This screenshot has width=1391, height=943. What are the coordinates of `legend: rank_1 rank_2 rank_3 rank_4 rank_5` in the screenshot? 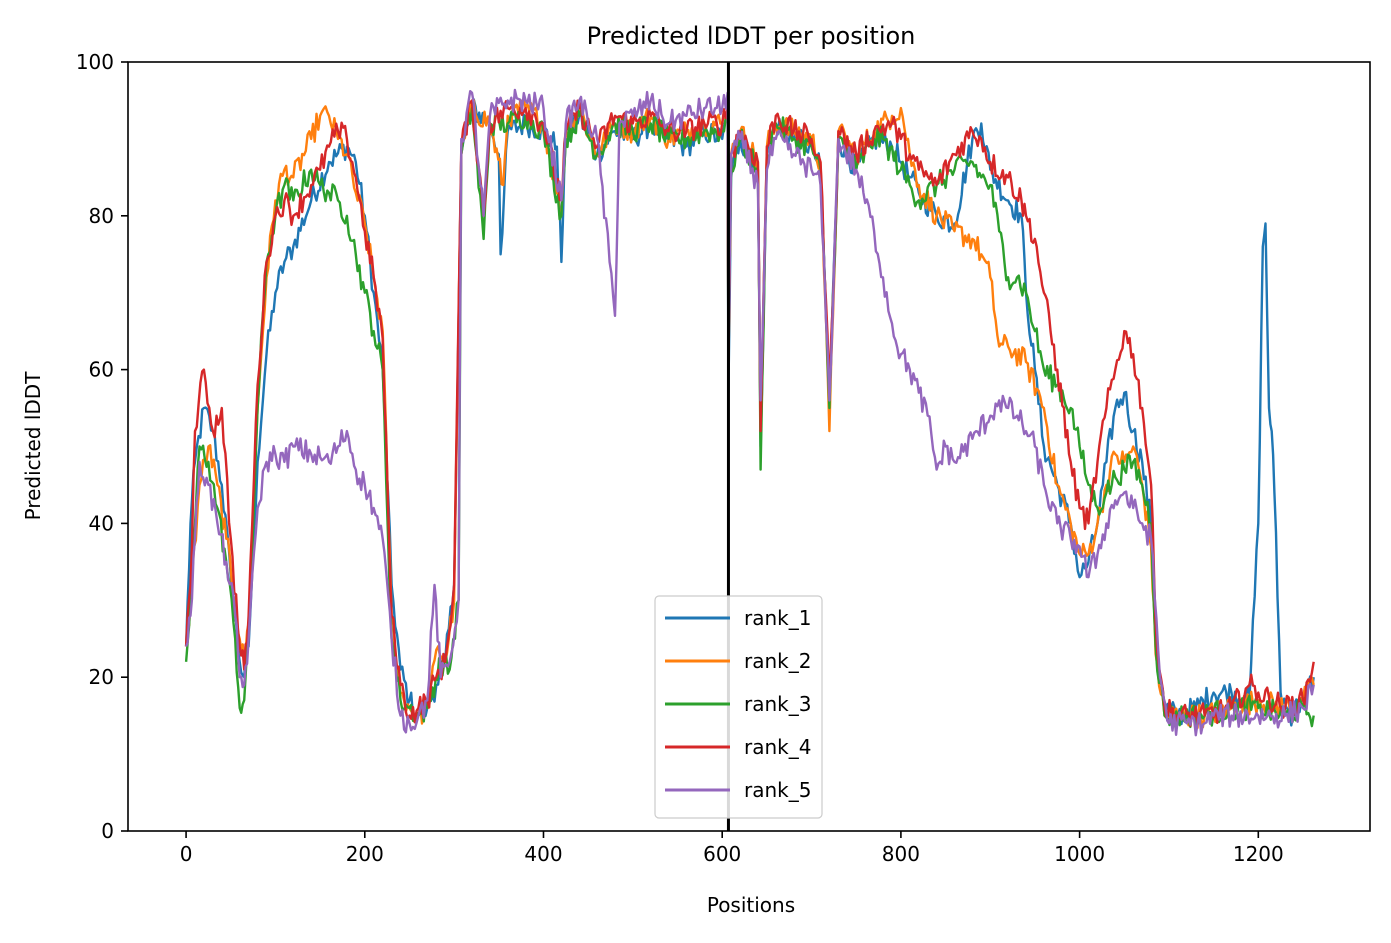 It's located at (738, 707).